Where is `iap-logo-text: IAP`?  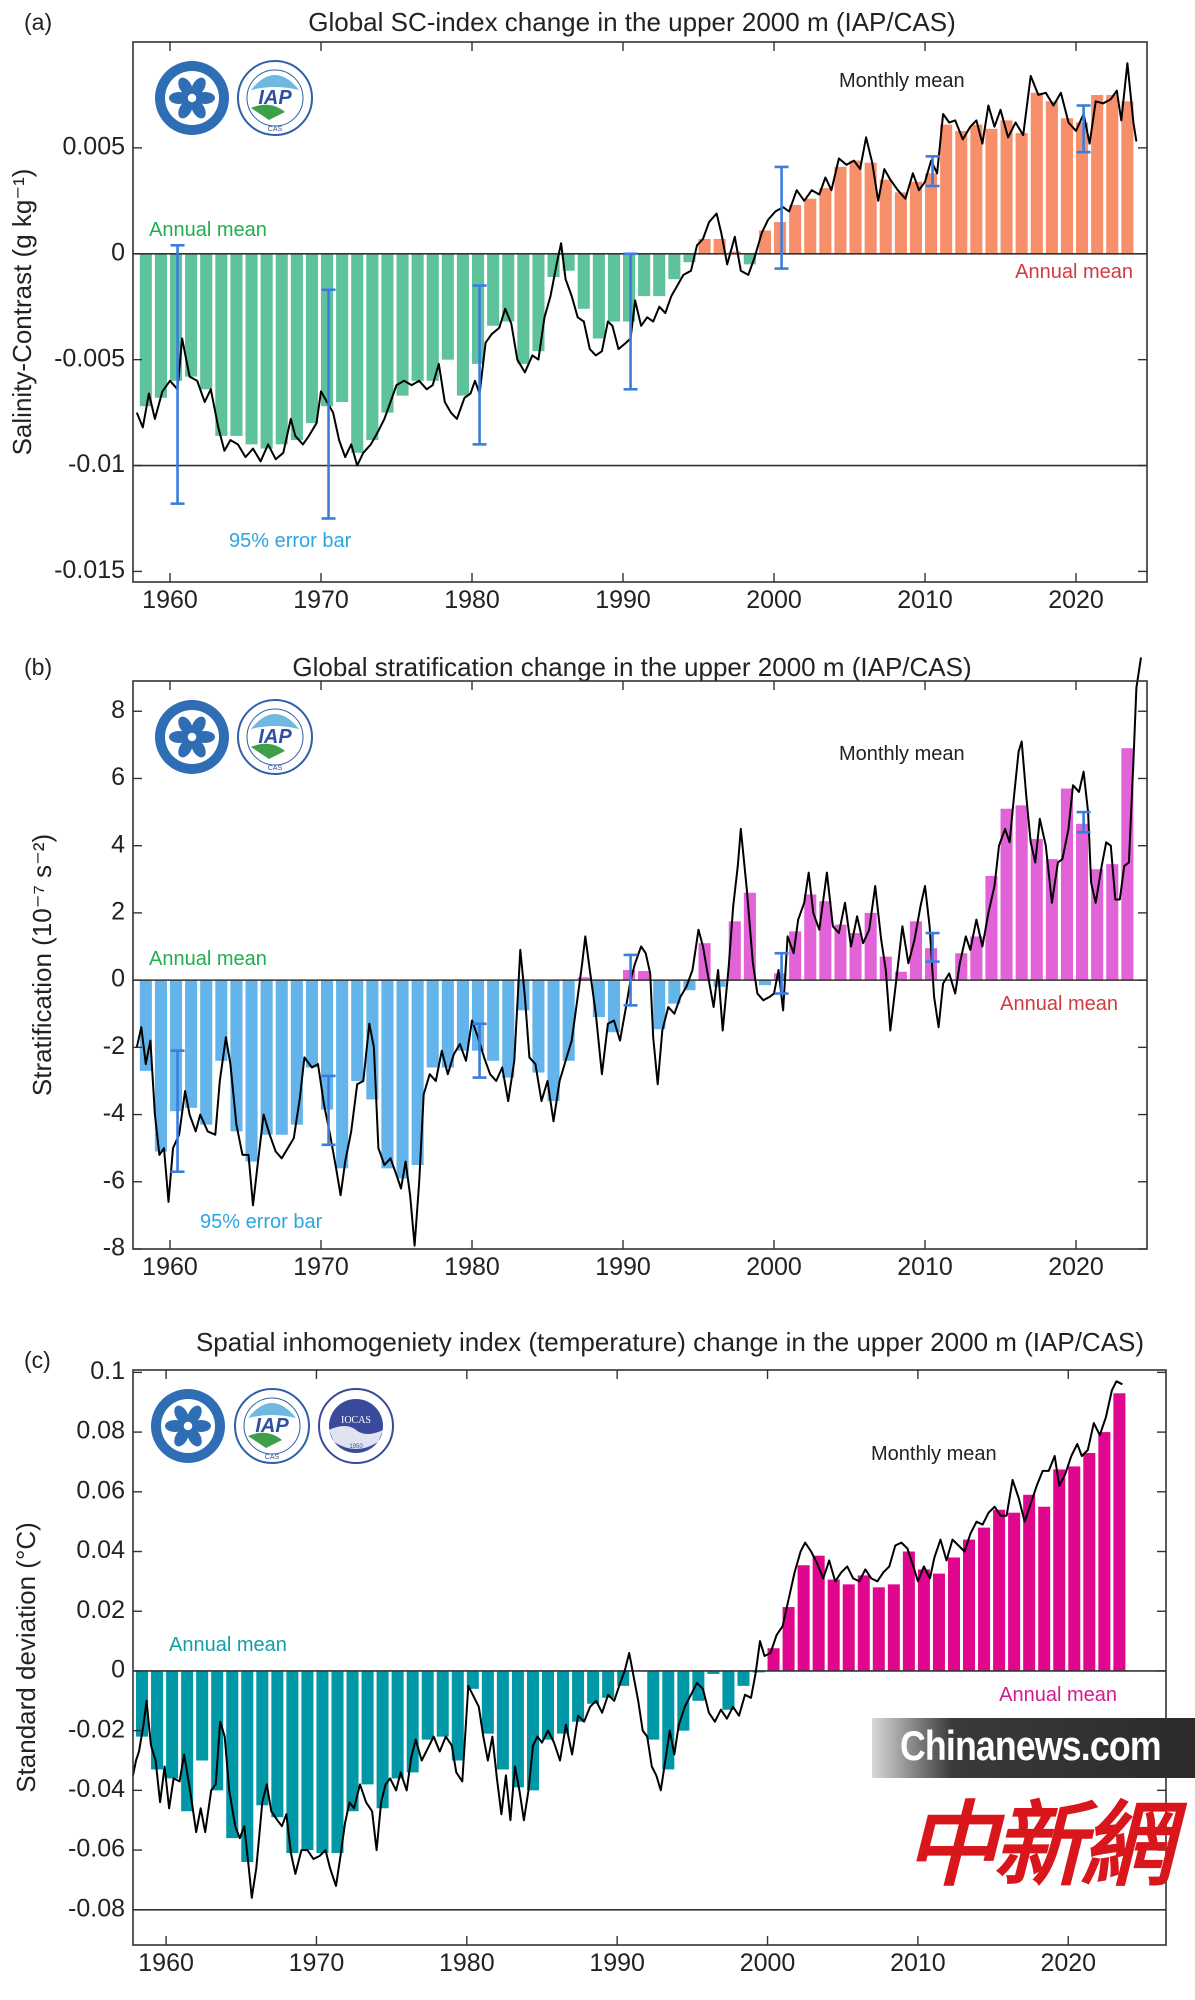 iap-logo-text: IAP is located at coordinates (272, 1426).